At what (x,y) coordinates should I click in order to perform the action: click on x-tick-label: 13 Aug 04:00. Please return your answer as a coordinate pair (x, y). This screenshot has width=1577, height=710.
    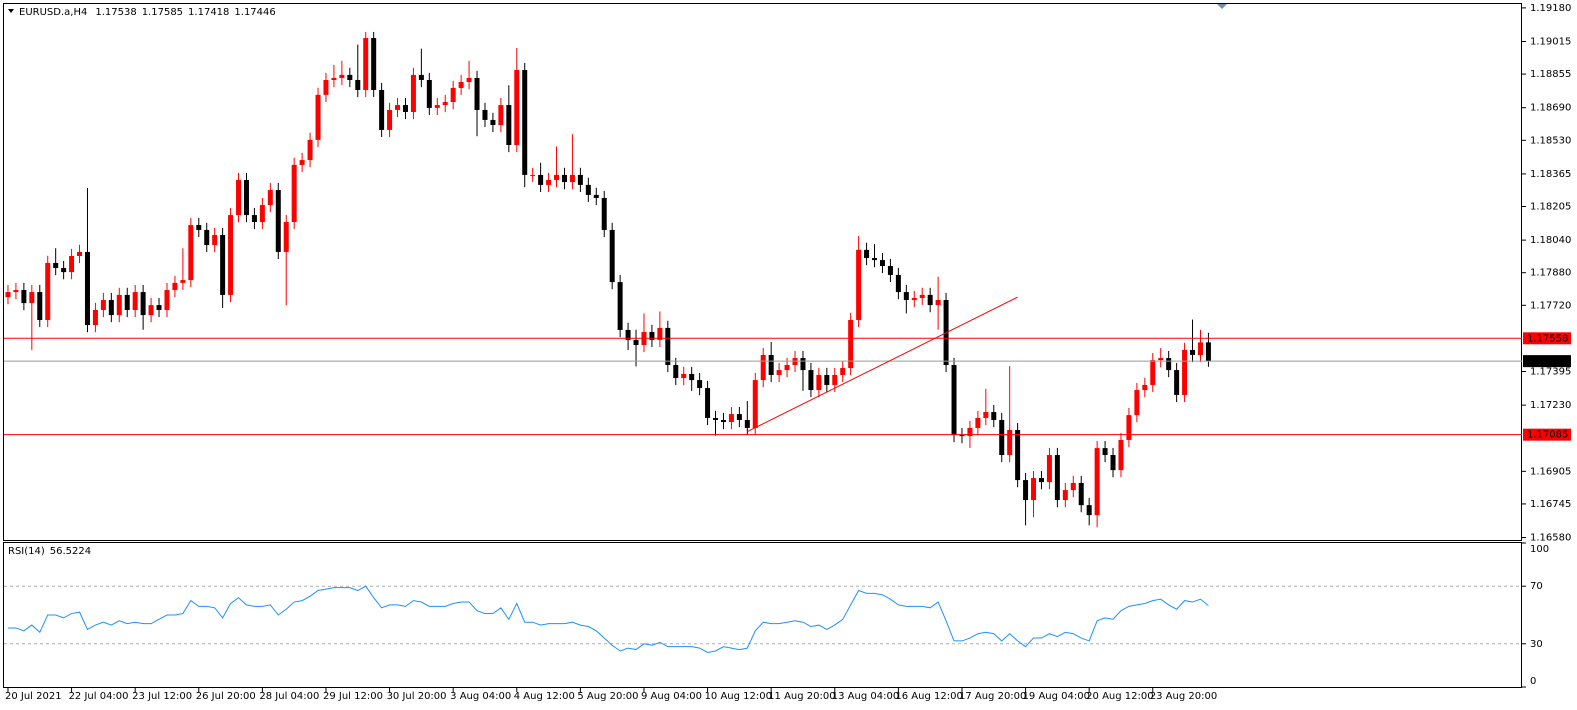
    Looking at the image, I should click on (865, 696).